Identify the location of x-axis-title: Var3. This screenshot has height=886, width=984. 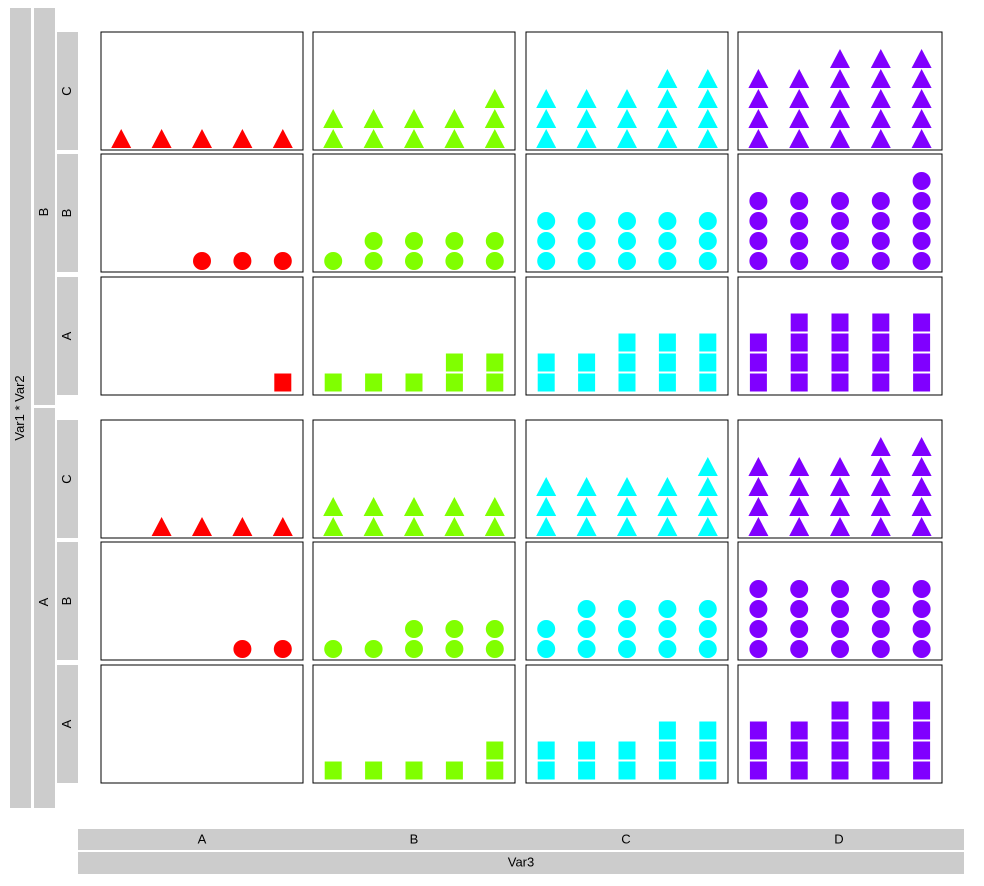
(521, 861).